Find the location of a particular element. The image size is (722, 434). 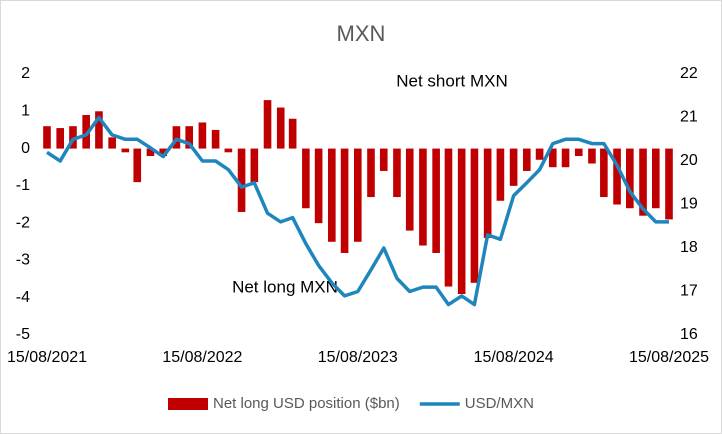

y-tick-label: -5 is located at coordinates (23, 334).